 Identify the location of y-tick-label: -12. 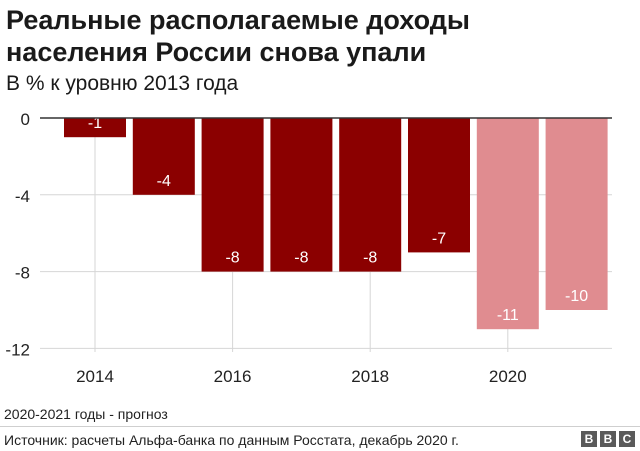
(17, 349).